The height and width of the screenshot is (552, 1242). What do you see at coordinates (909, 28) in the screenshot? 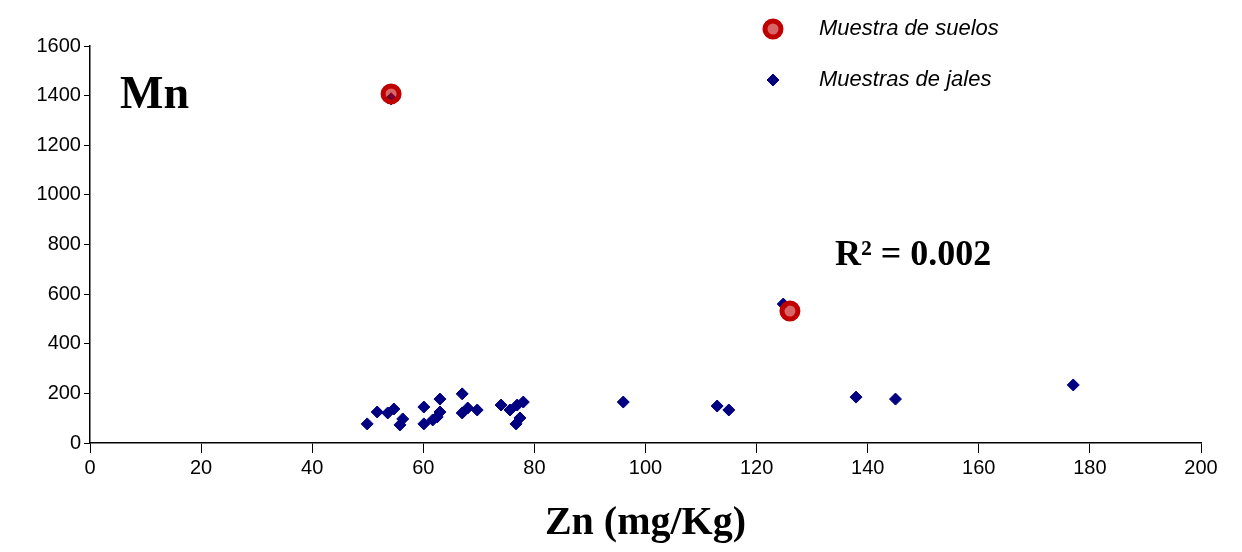
I see `legend-label: Muestra de suelos` at bounding box center [909, 28].